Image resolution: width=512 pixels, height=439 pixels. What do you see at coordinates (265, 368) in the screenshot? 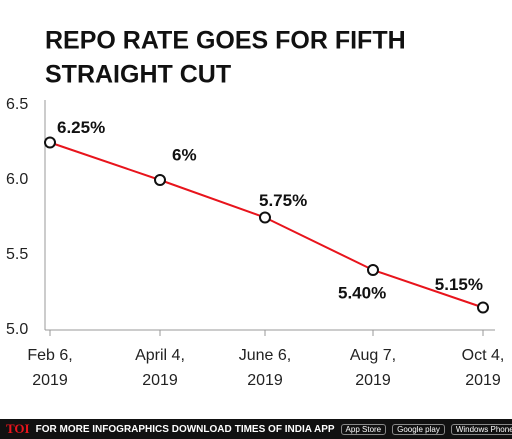
I see `x-tick-label: June 6, 2019` at bounding box center [265, 368].